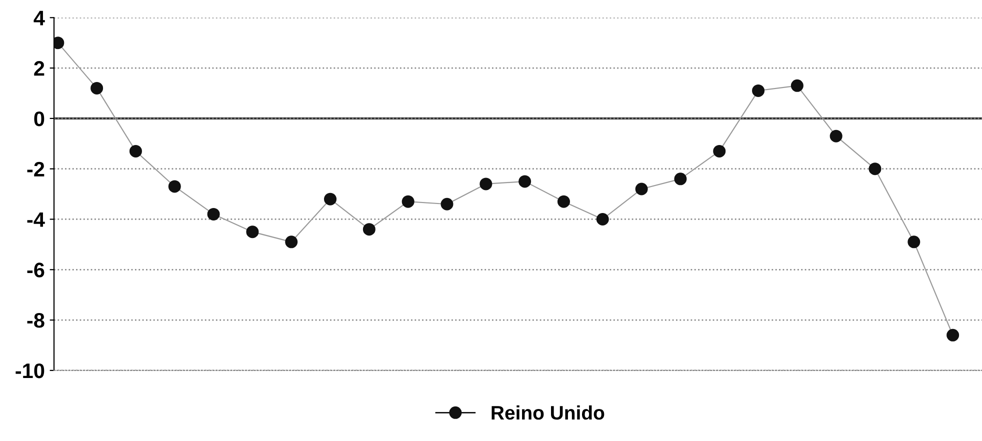  What do you see at coordinates (39, 118) in the screenshot?
I see `y-tick-label: 0` at bounding box center [39, 118].